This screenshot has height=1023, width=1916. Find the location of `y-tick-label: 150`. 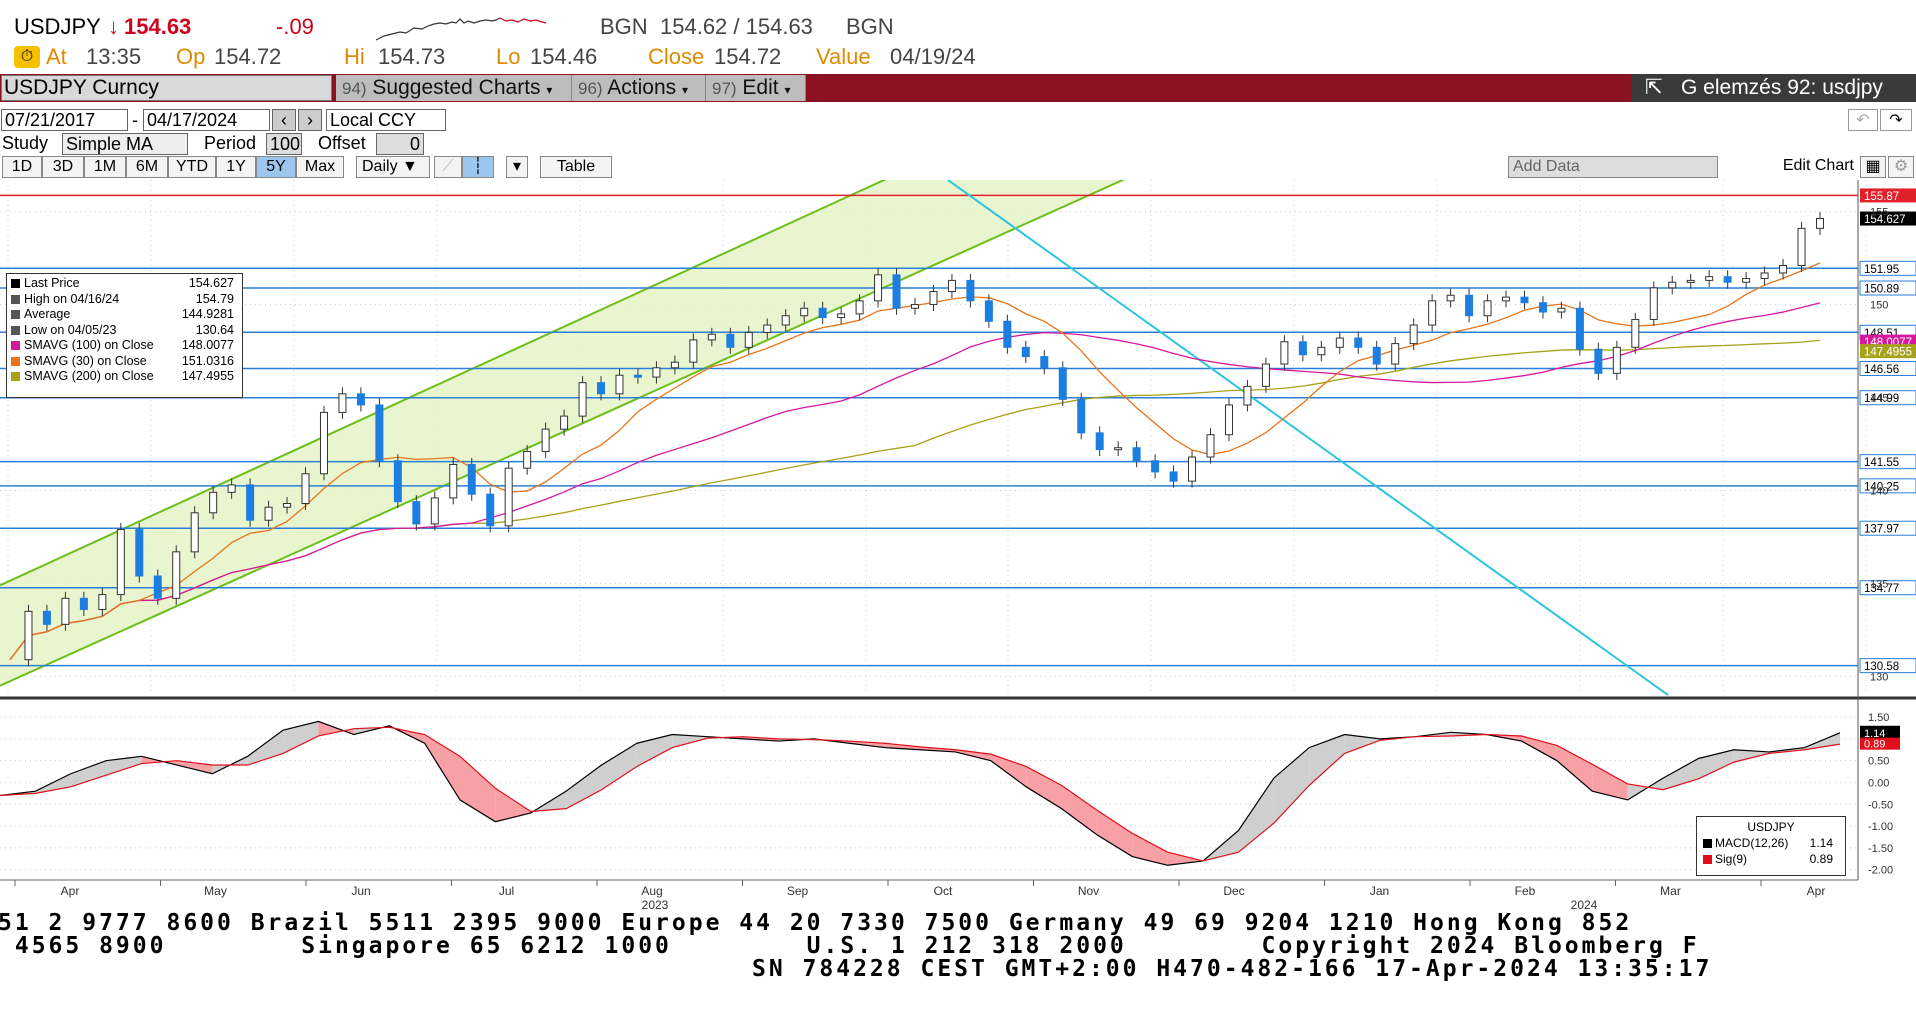

y-tick-label: 150 is located at coordinates (1879, 306).